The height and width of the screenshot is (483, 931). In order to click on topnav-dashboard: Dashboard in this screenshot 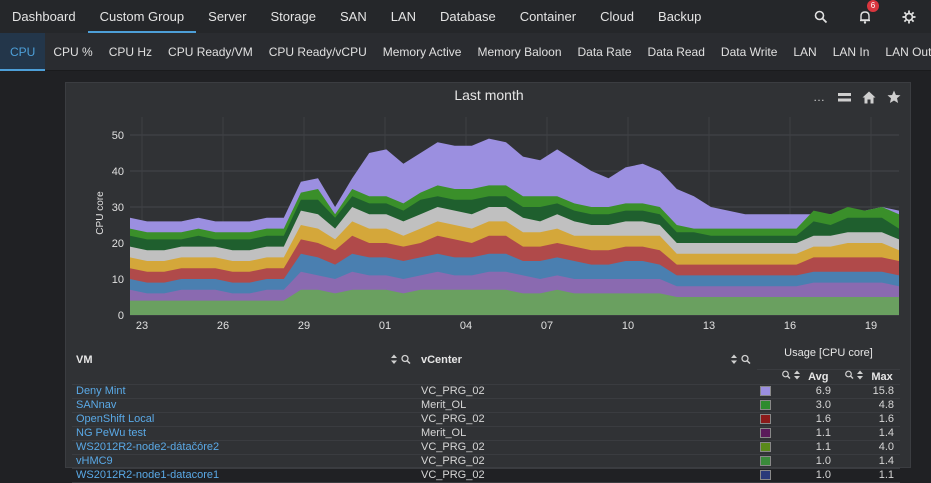, I will do `click(44, 16)`.